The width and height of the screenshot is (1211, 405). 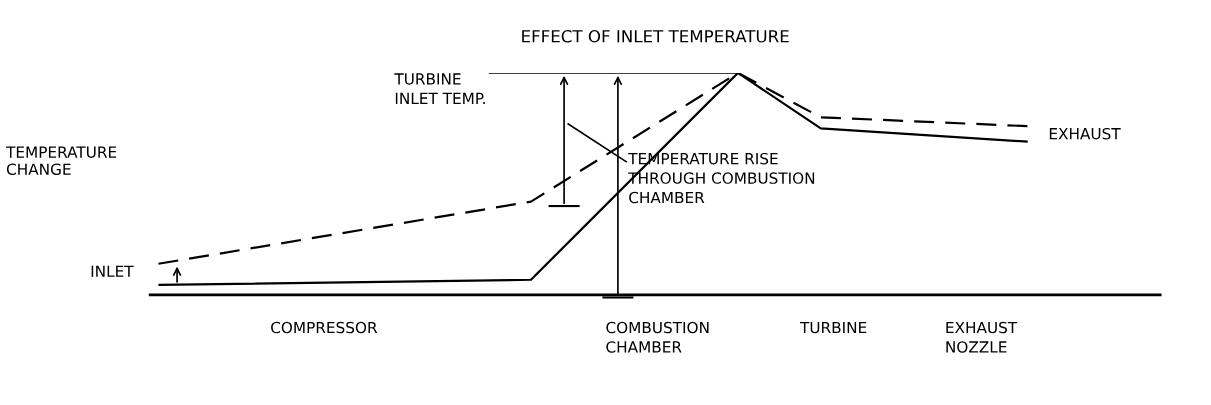 I want to click on text: EXHAUST NOZZLE, so click(x=982, y=337).